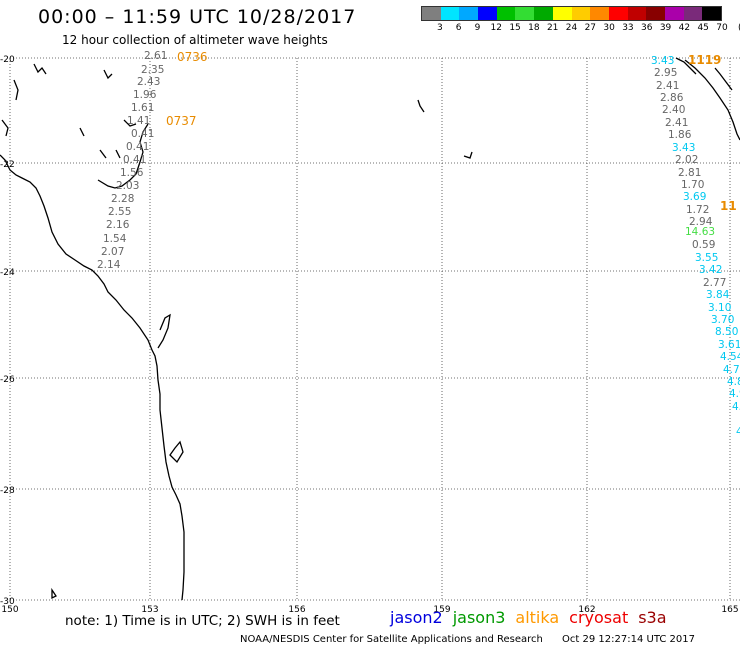 This screenshot has height=650, width=740. I want to click on pass-time-label: 11, so click(728, 206).